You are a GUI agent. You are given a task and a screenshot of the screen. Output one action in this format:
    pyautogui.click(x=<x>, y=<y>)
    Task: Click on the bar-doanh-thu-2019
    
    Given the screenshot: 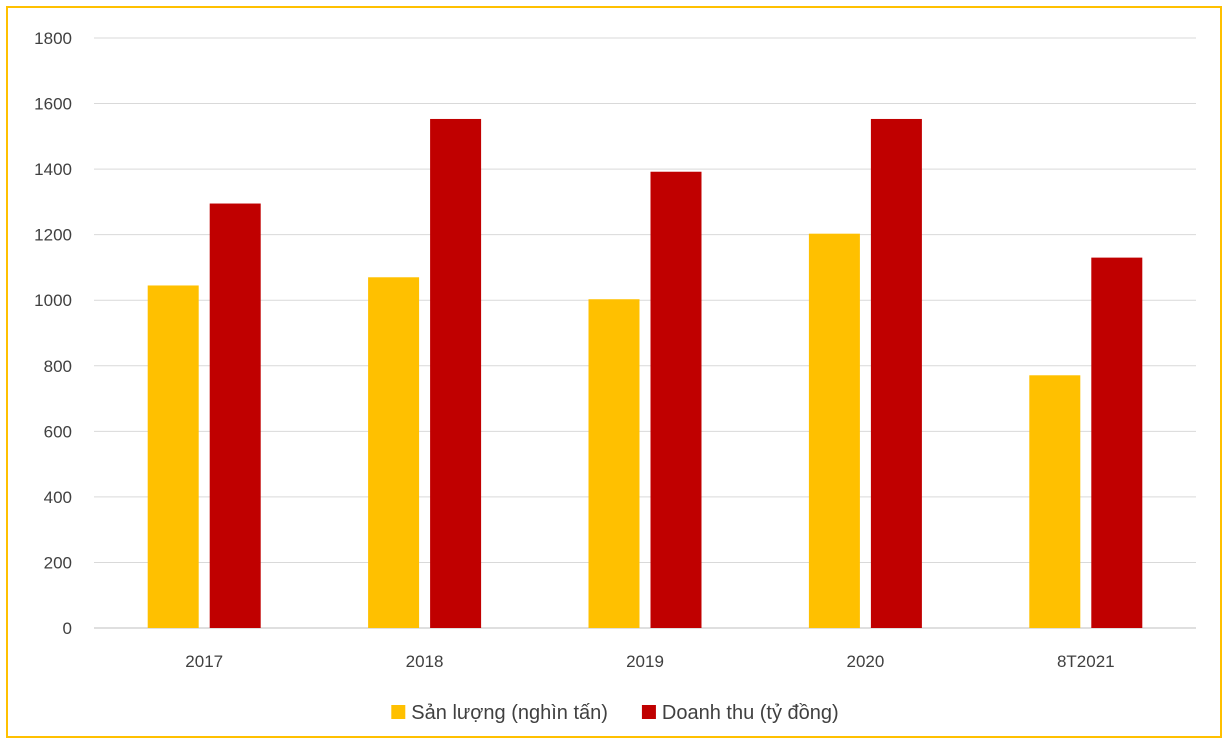 What is the action you would take?
    pyautogui.click(x=676, y=399)
    